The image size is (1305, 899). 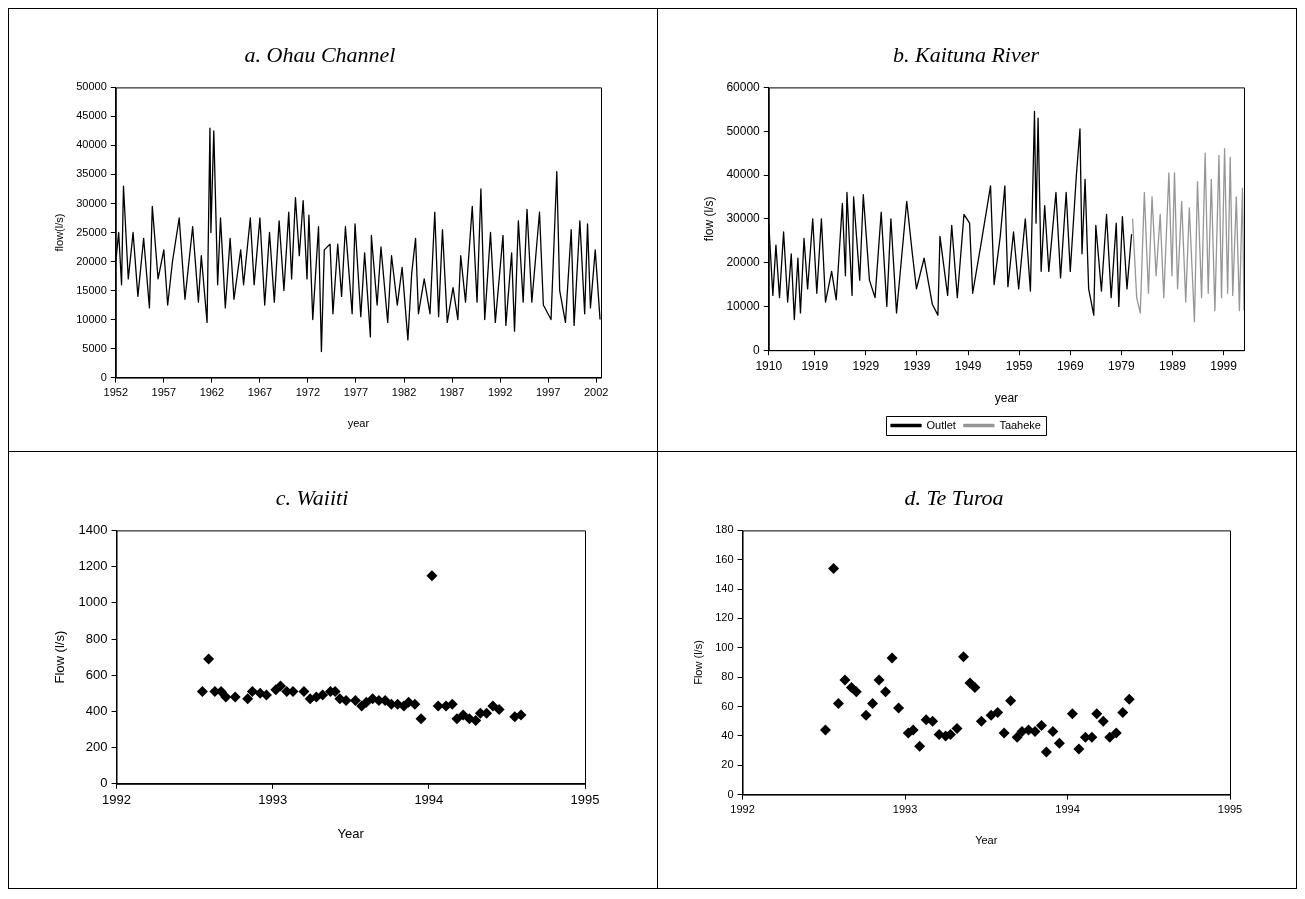 I want to click on y-tick-label: 600, so click(x=96, y=674).